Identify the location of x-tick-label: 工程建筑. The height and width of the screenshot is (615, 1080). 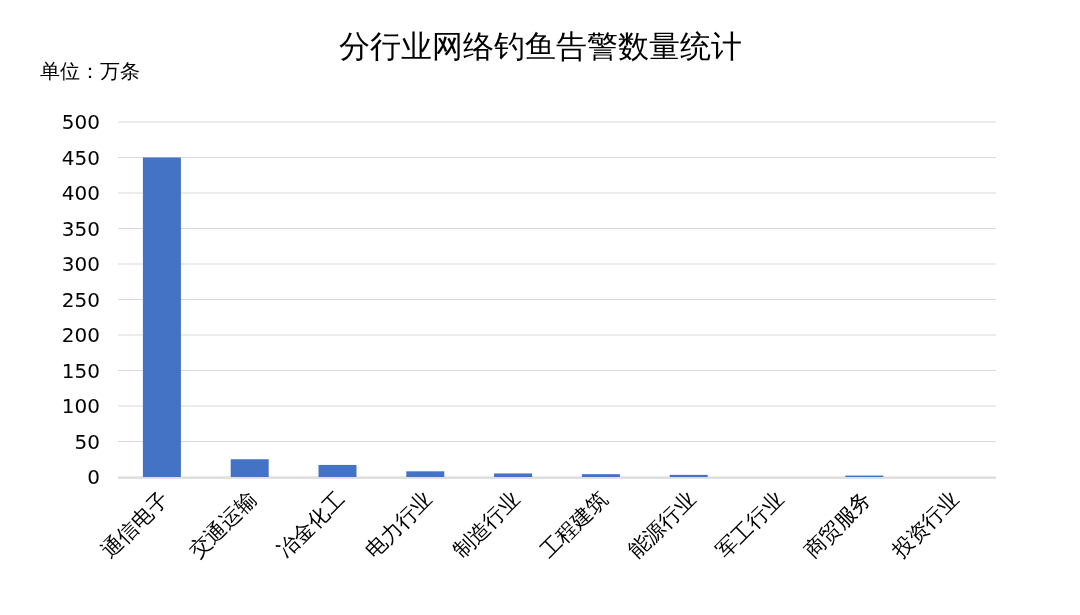
(574, 524).